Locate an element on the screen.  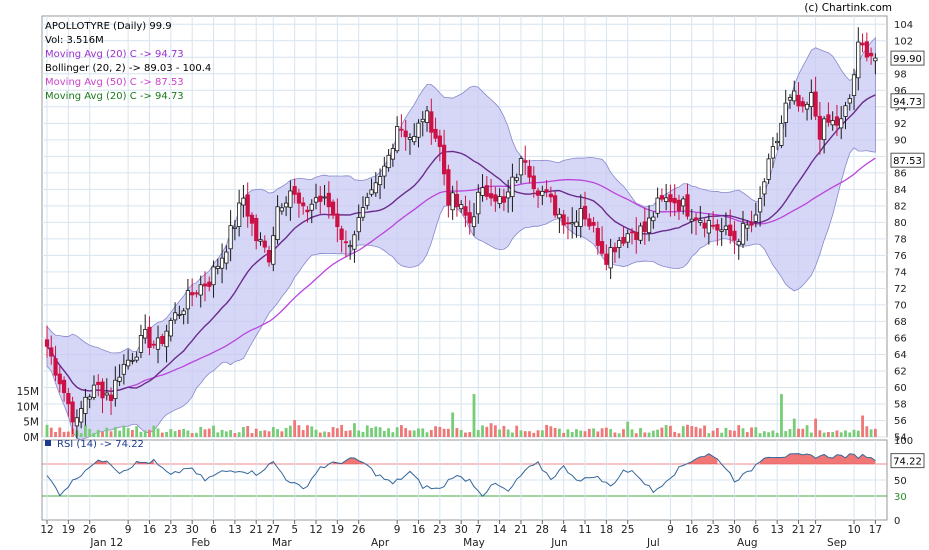
price-tick-label: 92 is located at coordinates (900, 124).